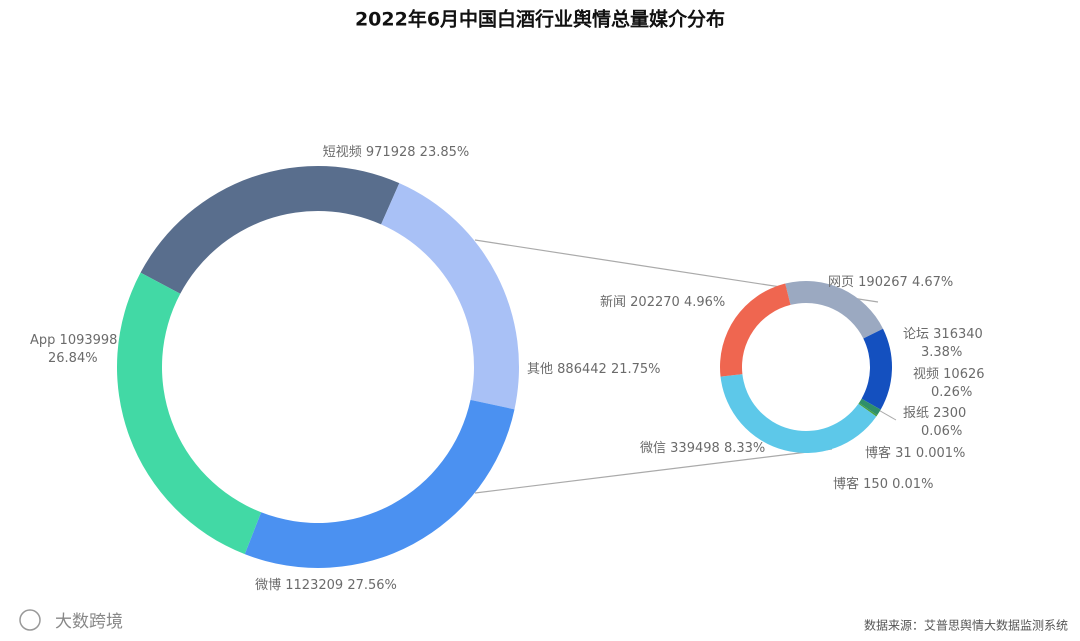  I want to click on data-label: App 1093998 26.84%, so click(73, 349).